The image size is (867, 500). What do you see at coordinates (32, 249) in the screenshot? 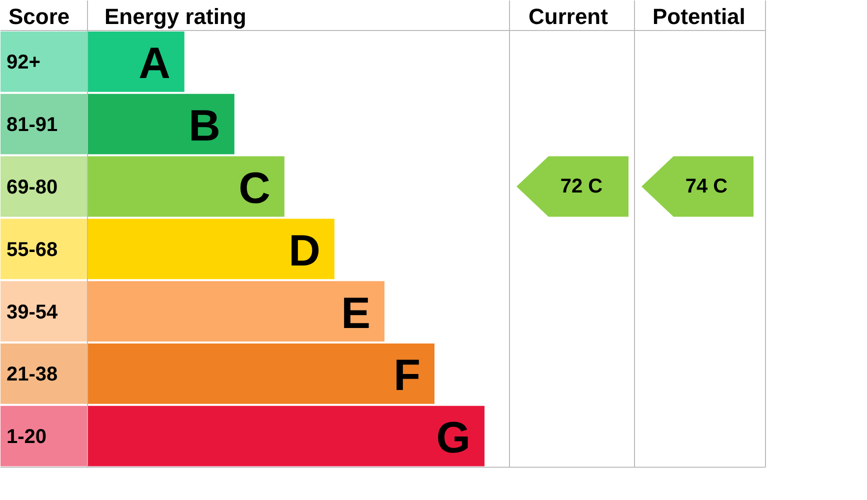
I see `text: 55-68` at bounding box center [32, 249].